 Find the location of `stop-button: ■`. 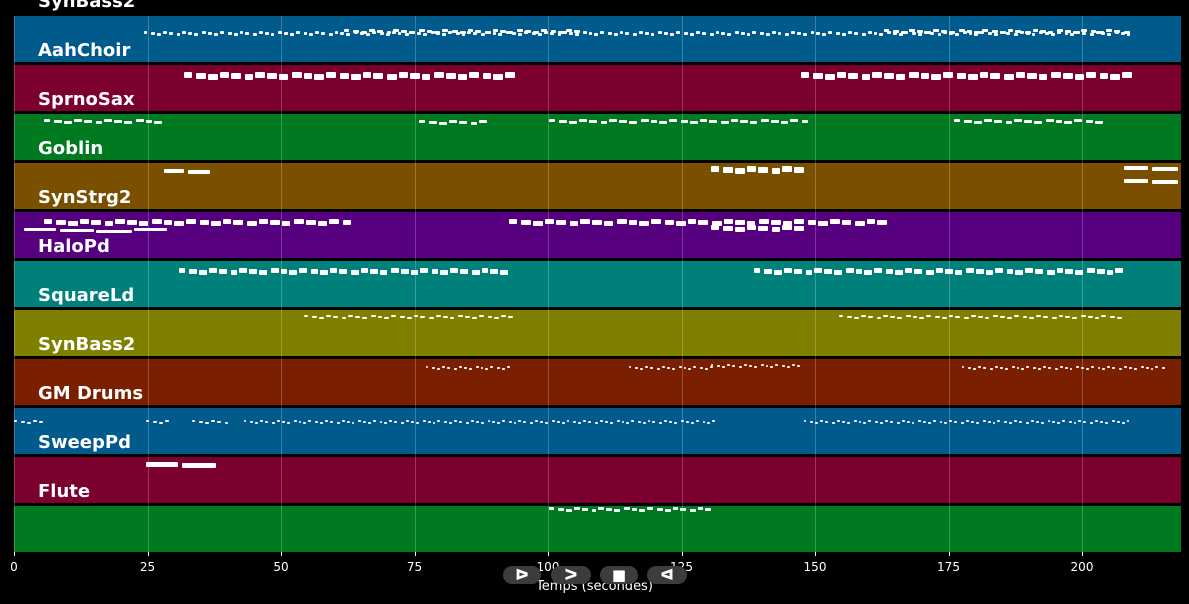

stop-button: ■ is located at coordinates (619, 575).